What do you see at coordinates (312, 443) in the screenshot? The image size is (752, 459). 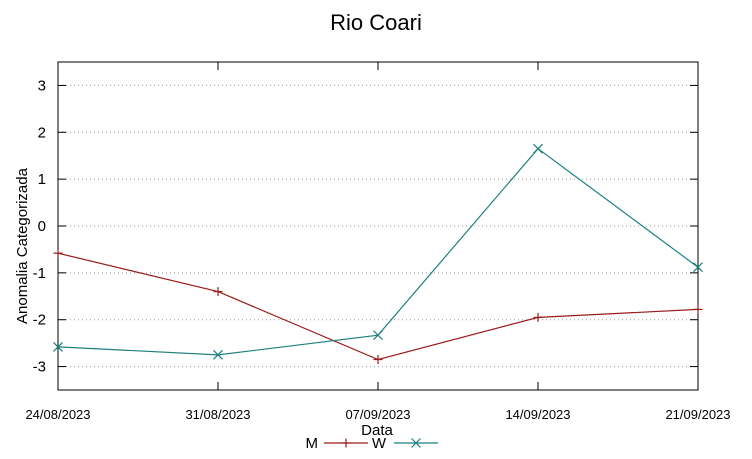 I see `legend-label-m: M` at bounding box center [312, 443].